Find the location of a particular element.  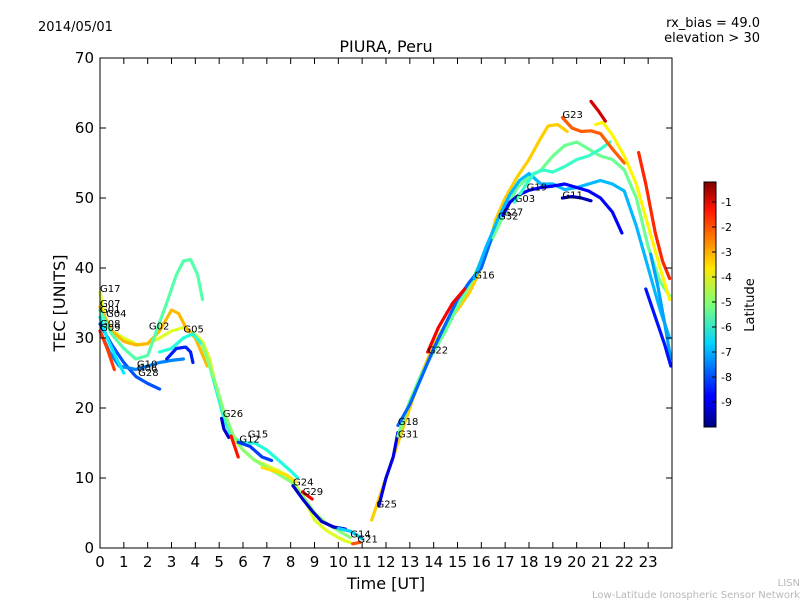

footer-network: Low-Latitude Ionospheric Sensor Network is located at coordinates (696, 595).